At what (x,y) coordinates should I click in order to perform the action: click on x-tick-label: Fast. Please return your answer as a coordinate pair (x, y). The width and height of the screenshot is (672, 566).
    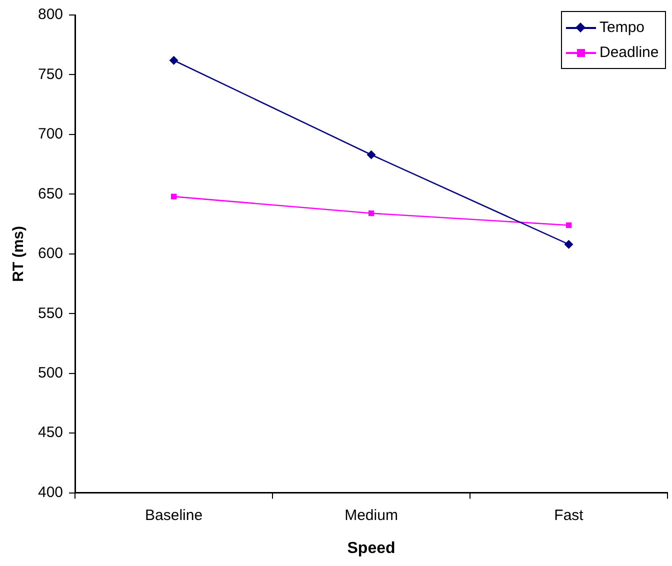
    Looking at the image, I should click on (569, 515).